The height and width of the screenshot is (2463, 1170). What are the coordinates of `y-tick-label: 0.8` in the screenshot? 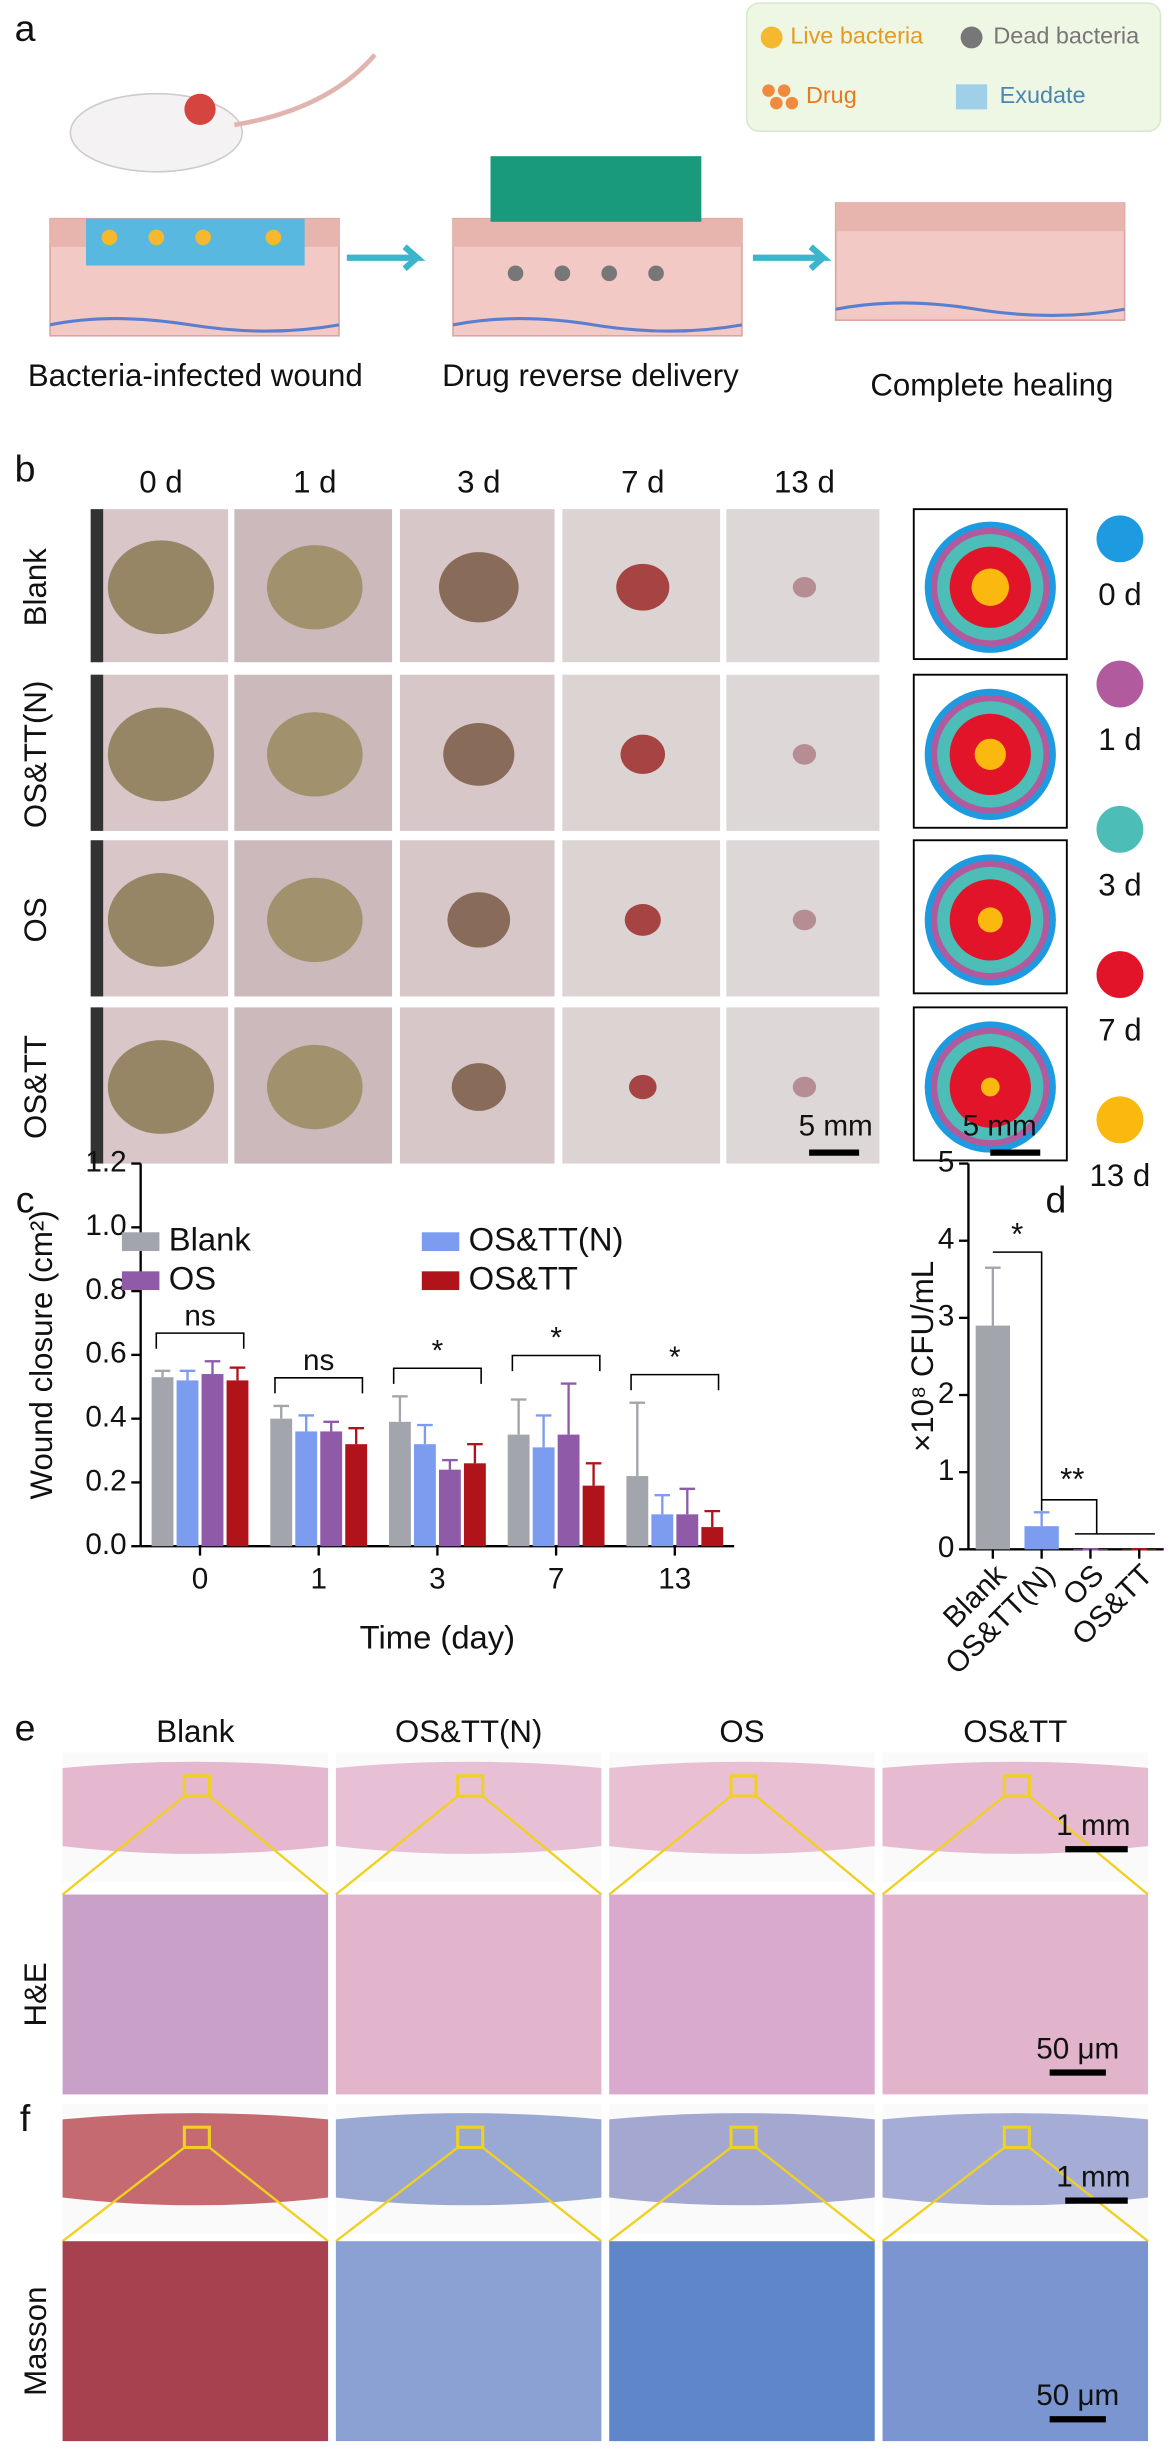 It's located at (105, 1289).